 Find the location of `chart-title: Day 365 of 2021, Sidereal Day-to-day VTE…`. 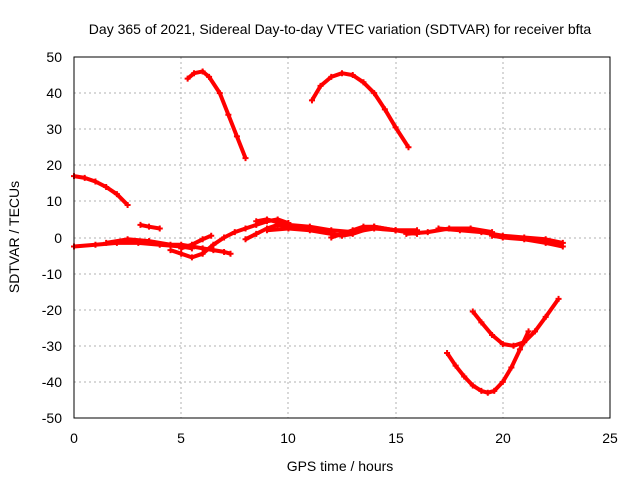

chart-title: Day 365 of 2021, Sidereal Day-to-day VTE… is located at coordinates (340, 29).